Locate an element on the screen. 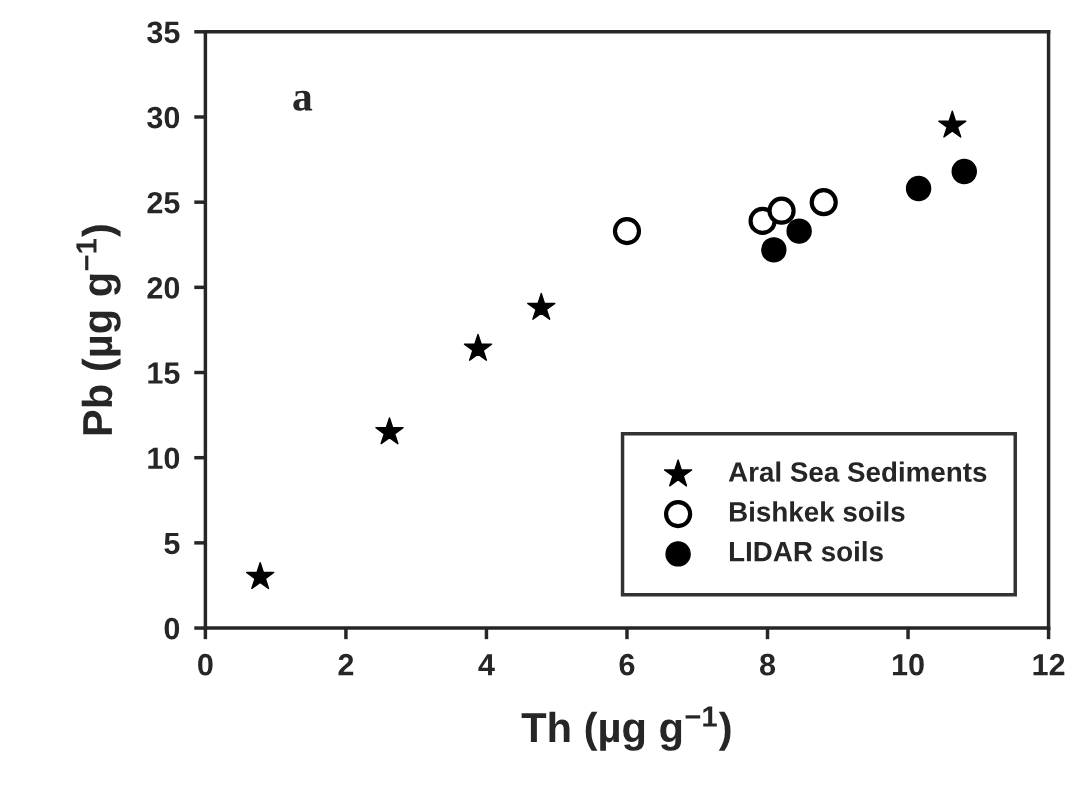  annotation: a is located at coordinates (303, 100).